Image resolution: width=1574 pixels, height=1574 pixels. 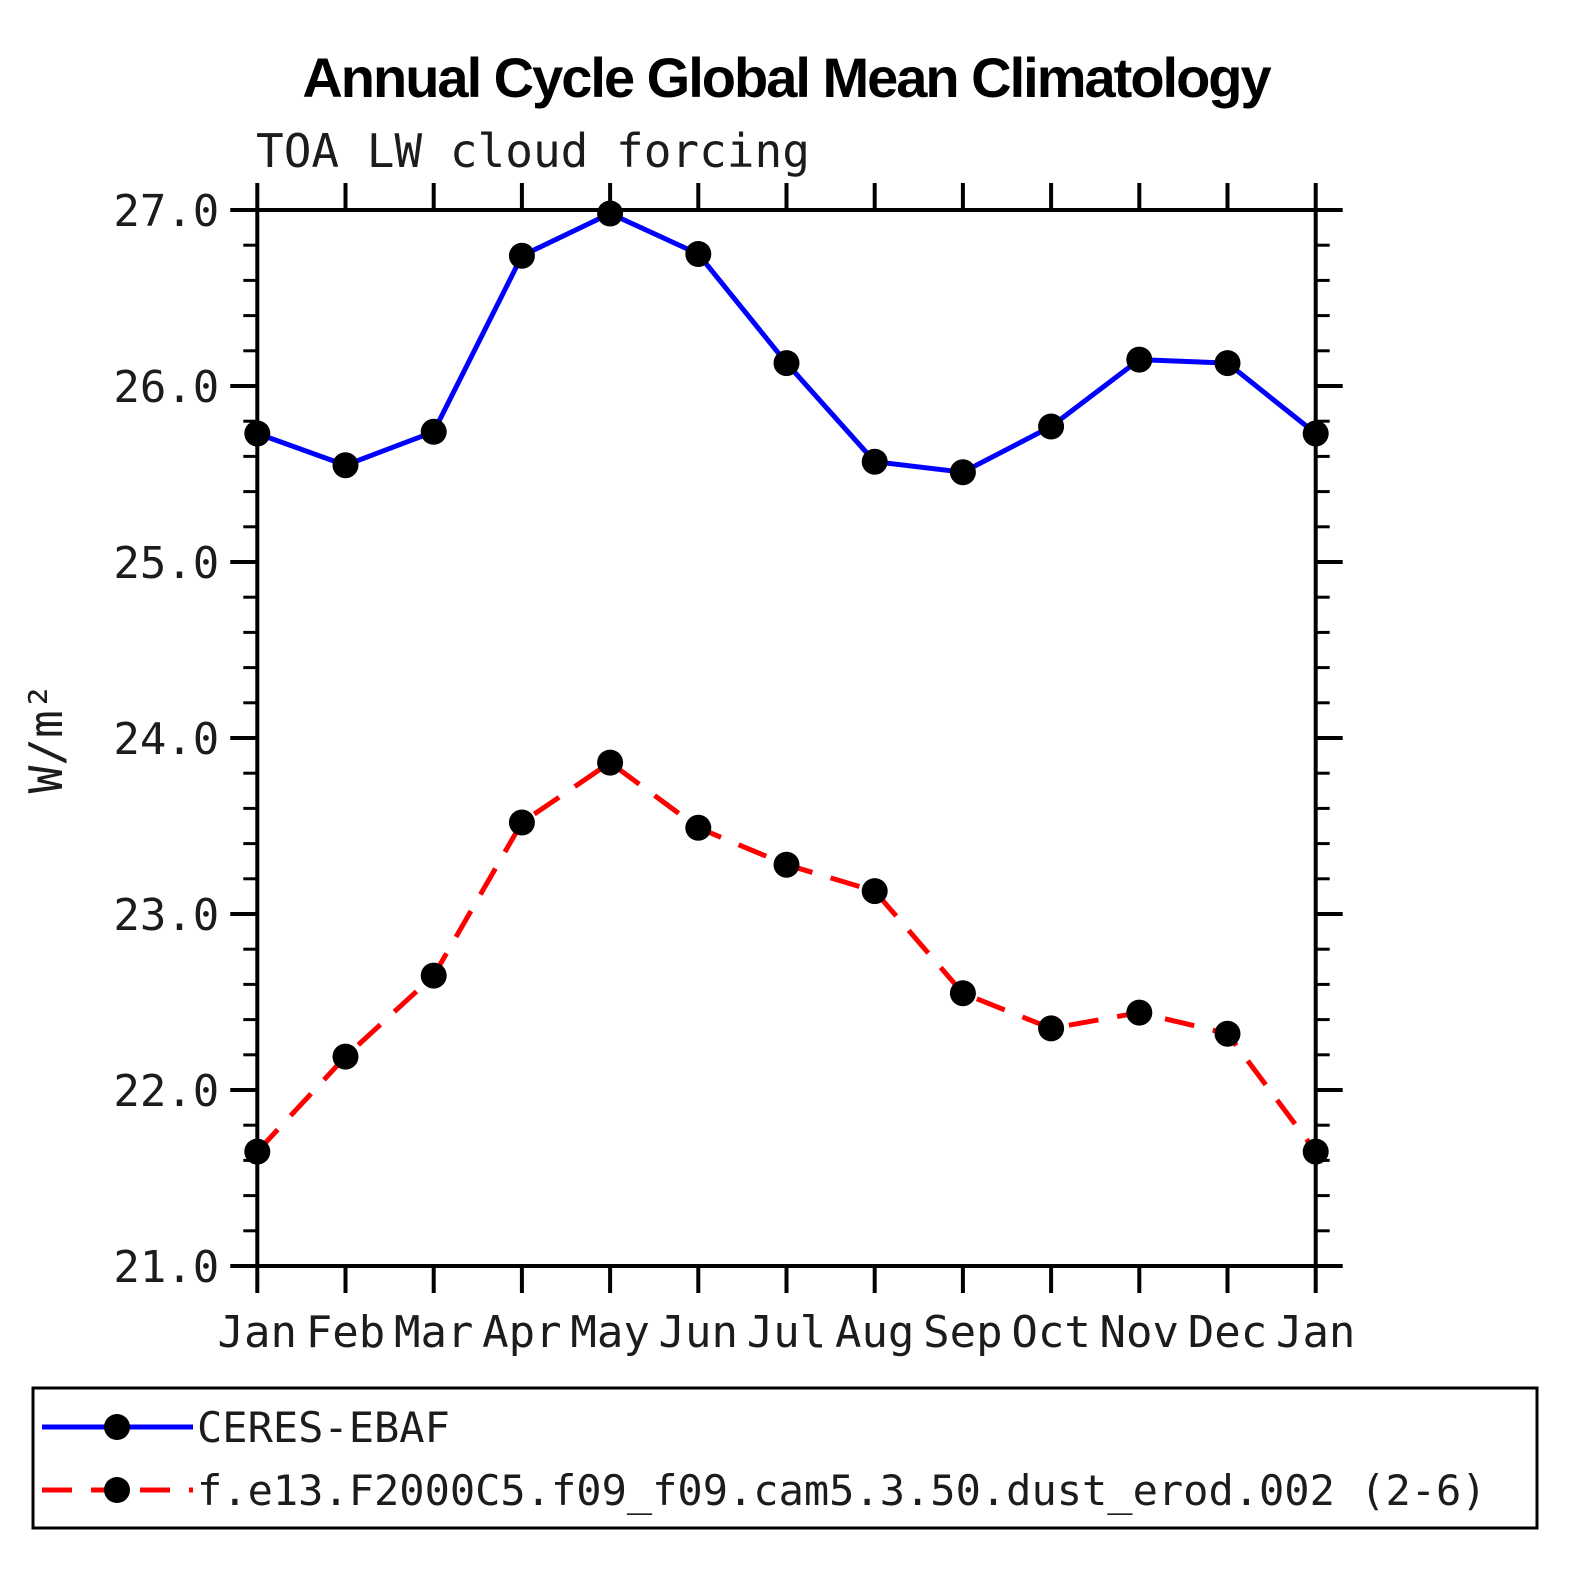 I want to click on series-line, so click(x=787, y=342).